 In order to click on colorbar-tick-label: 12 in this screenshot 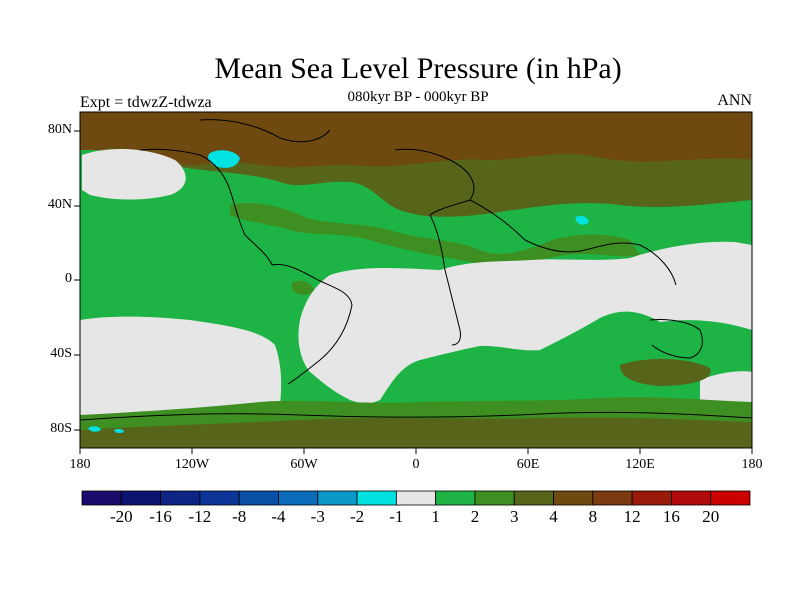, I will do `click(632, 516)`.